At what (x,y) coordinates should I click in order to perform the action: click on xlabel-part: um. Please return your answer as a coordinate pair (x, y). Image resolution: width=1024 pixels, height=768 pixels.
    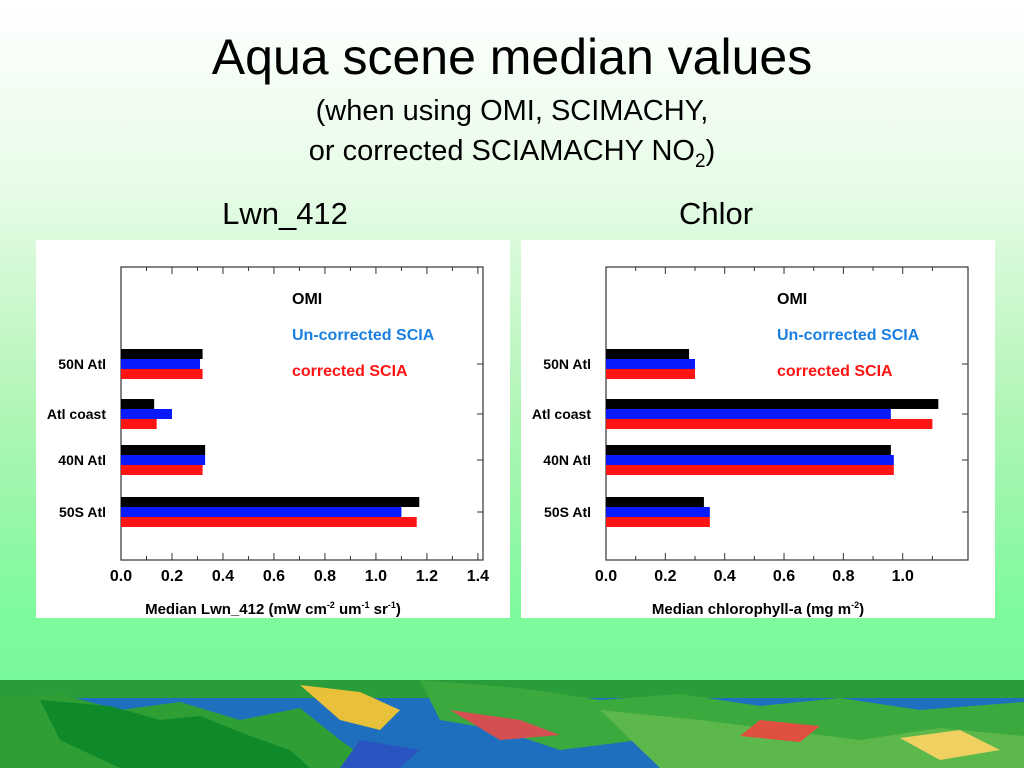
    Looking at the image, I should click on (348, 609).